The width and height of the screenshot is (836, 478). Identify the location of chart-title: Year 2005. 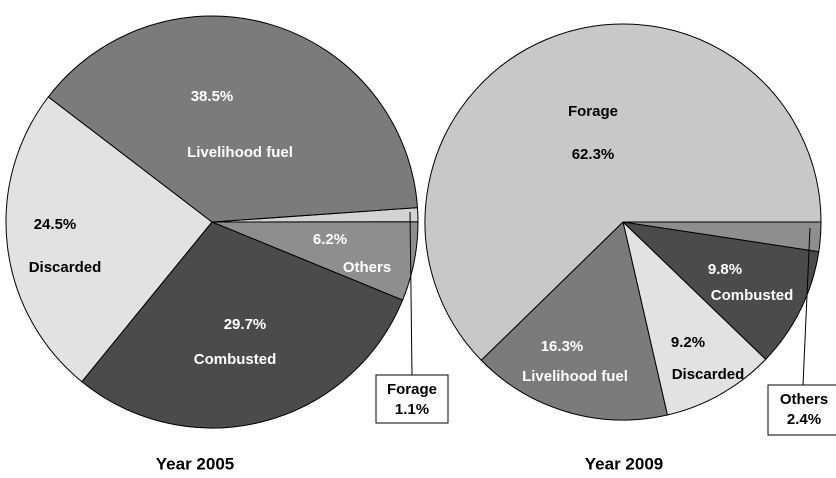
(195, 463).